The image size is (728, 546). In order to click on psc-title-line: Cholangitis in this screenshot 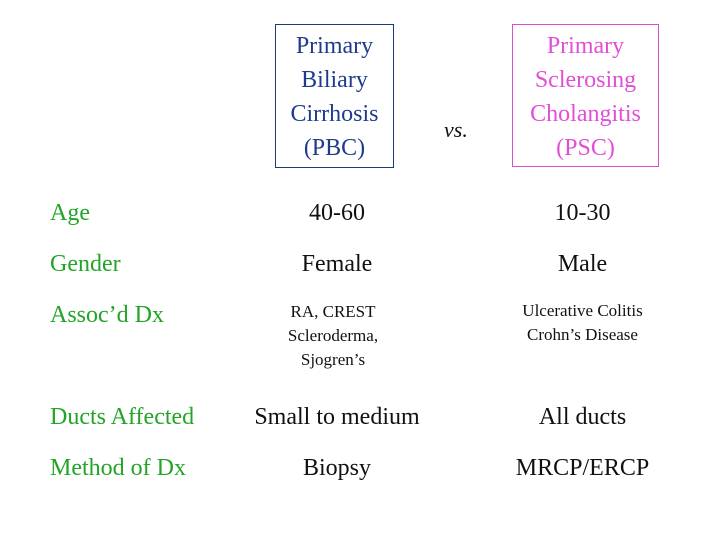, I will do `click(585, 114)`.